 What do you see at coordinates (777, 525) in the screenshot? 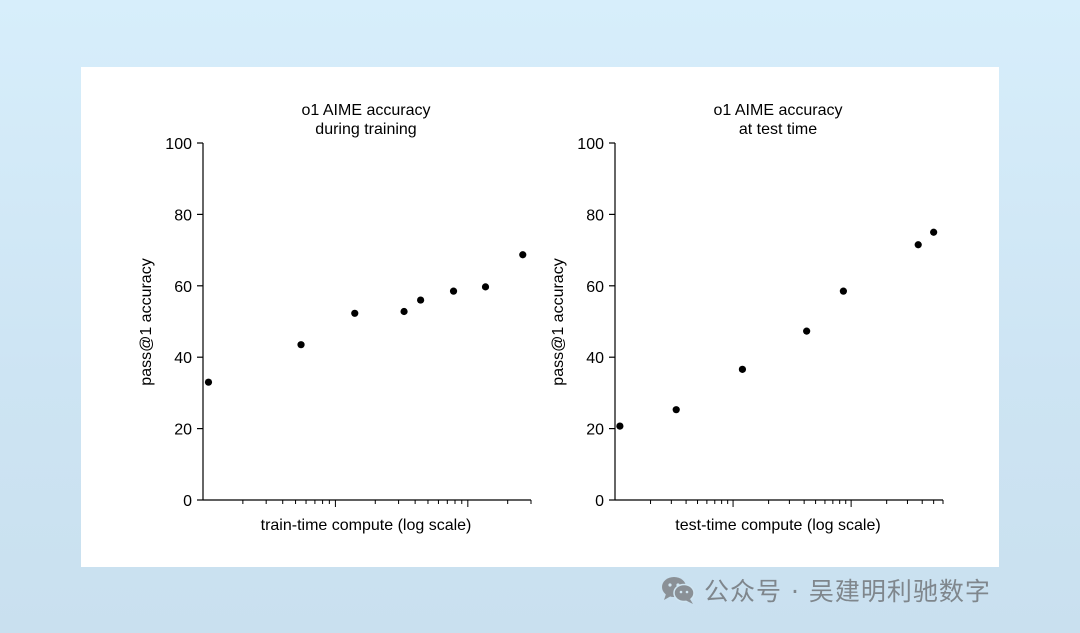
I see `x-axis-label: test-time compute (log scale)` at bounding box center [777, 525].